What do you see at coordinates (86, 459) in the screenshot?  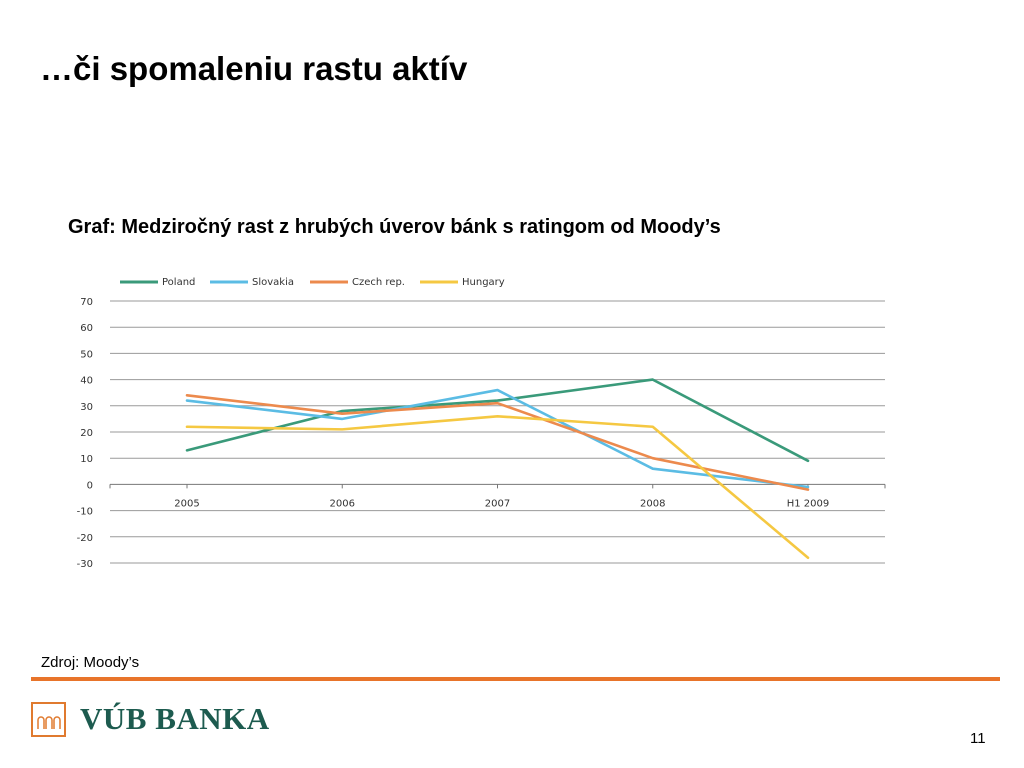 I see `y-tick-label: 10` at bounding box center [86, 459].